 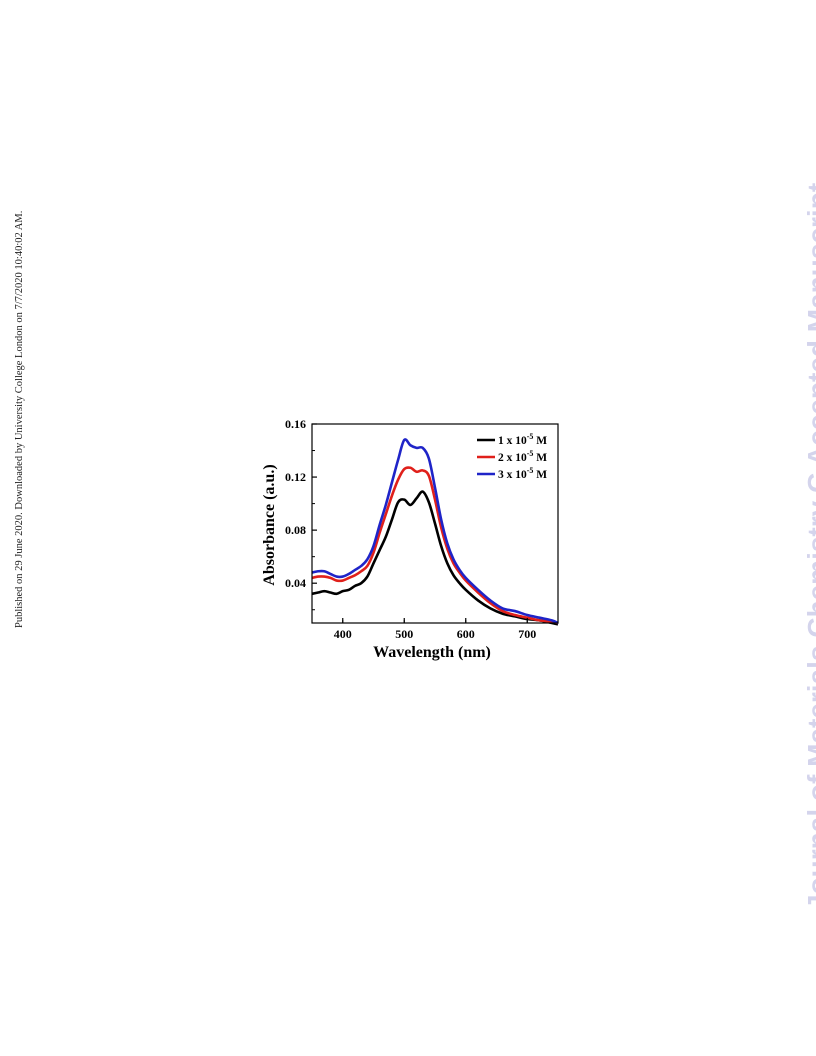 I want to click on legend-label-3: 3 x 10-5 M, so click(x=522, y=473).